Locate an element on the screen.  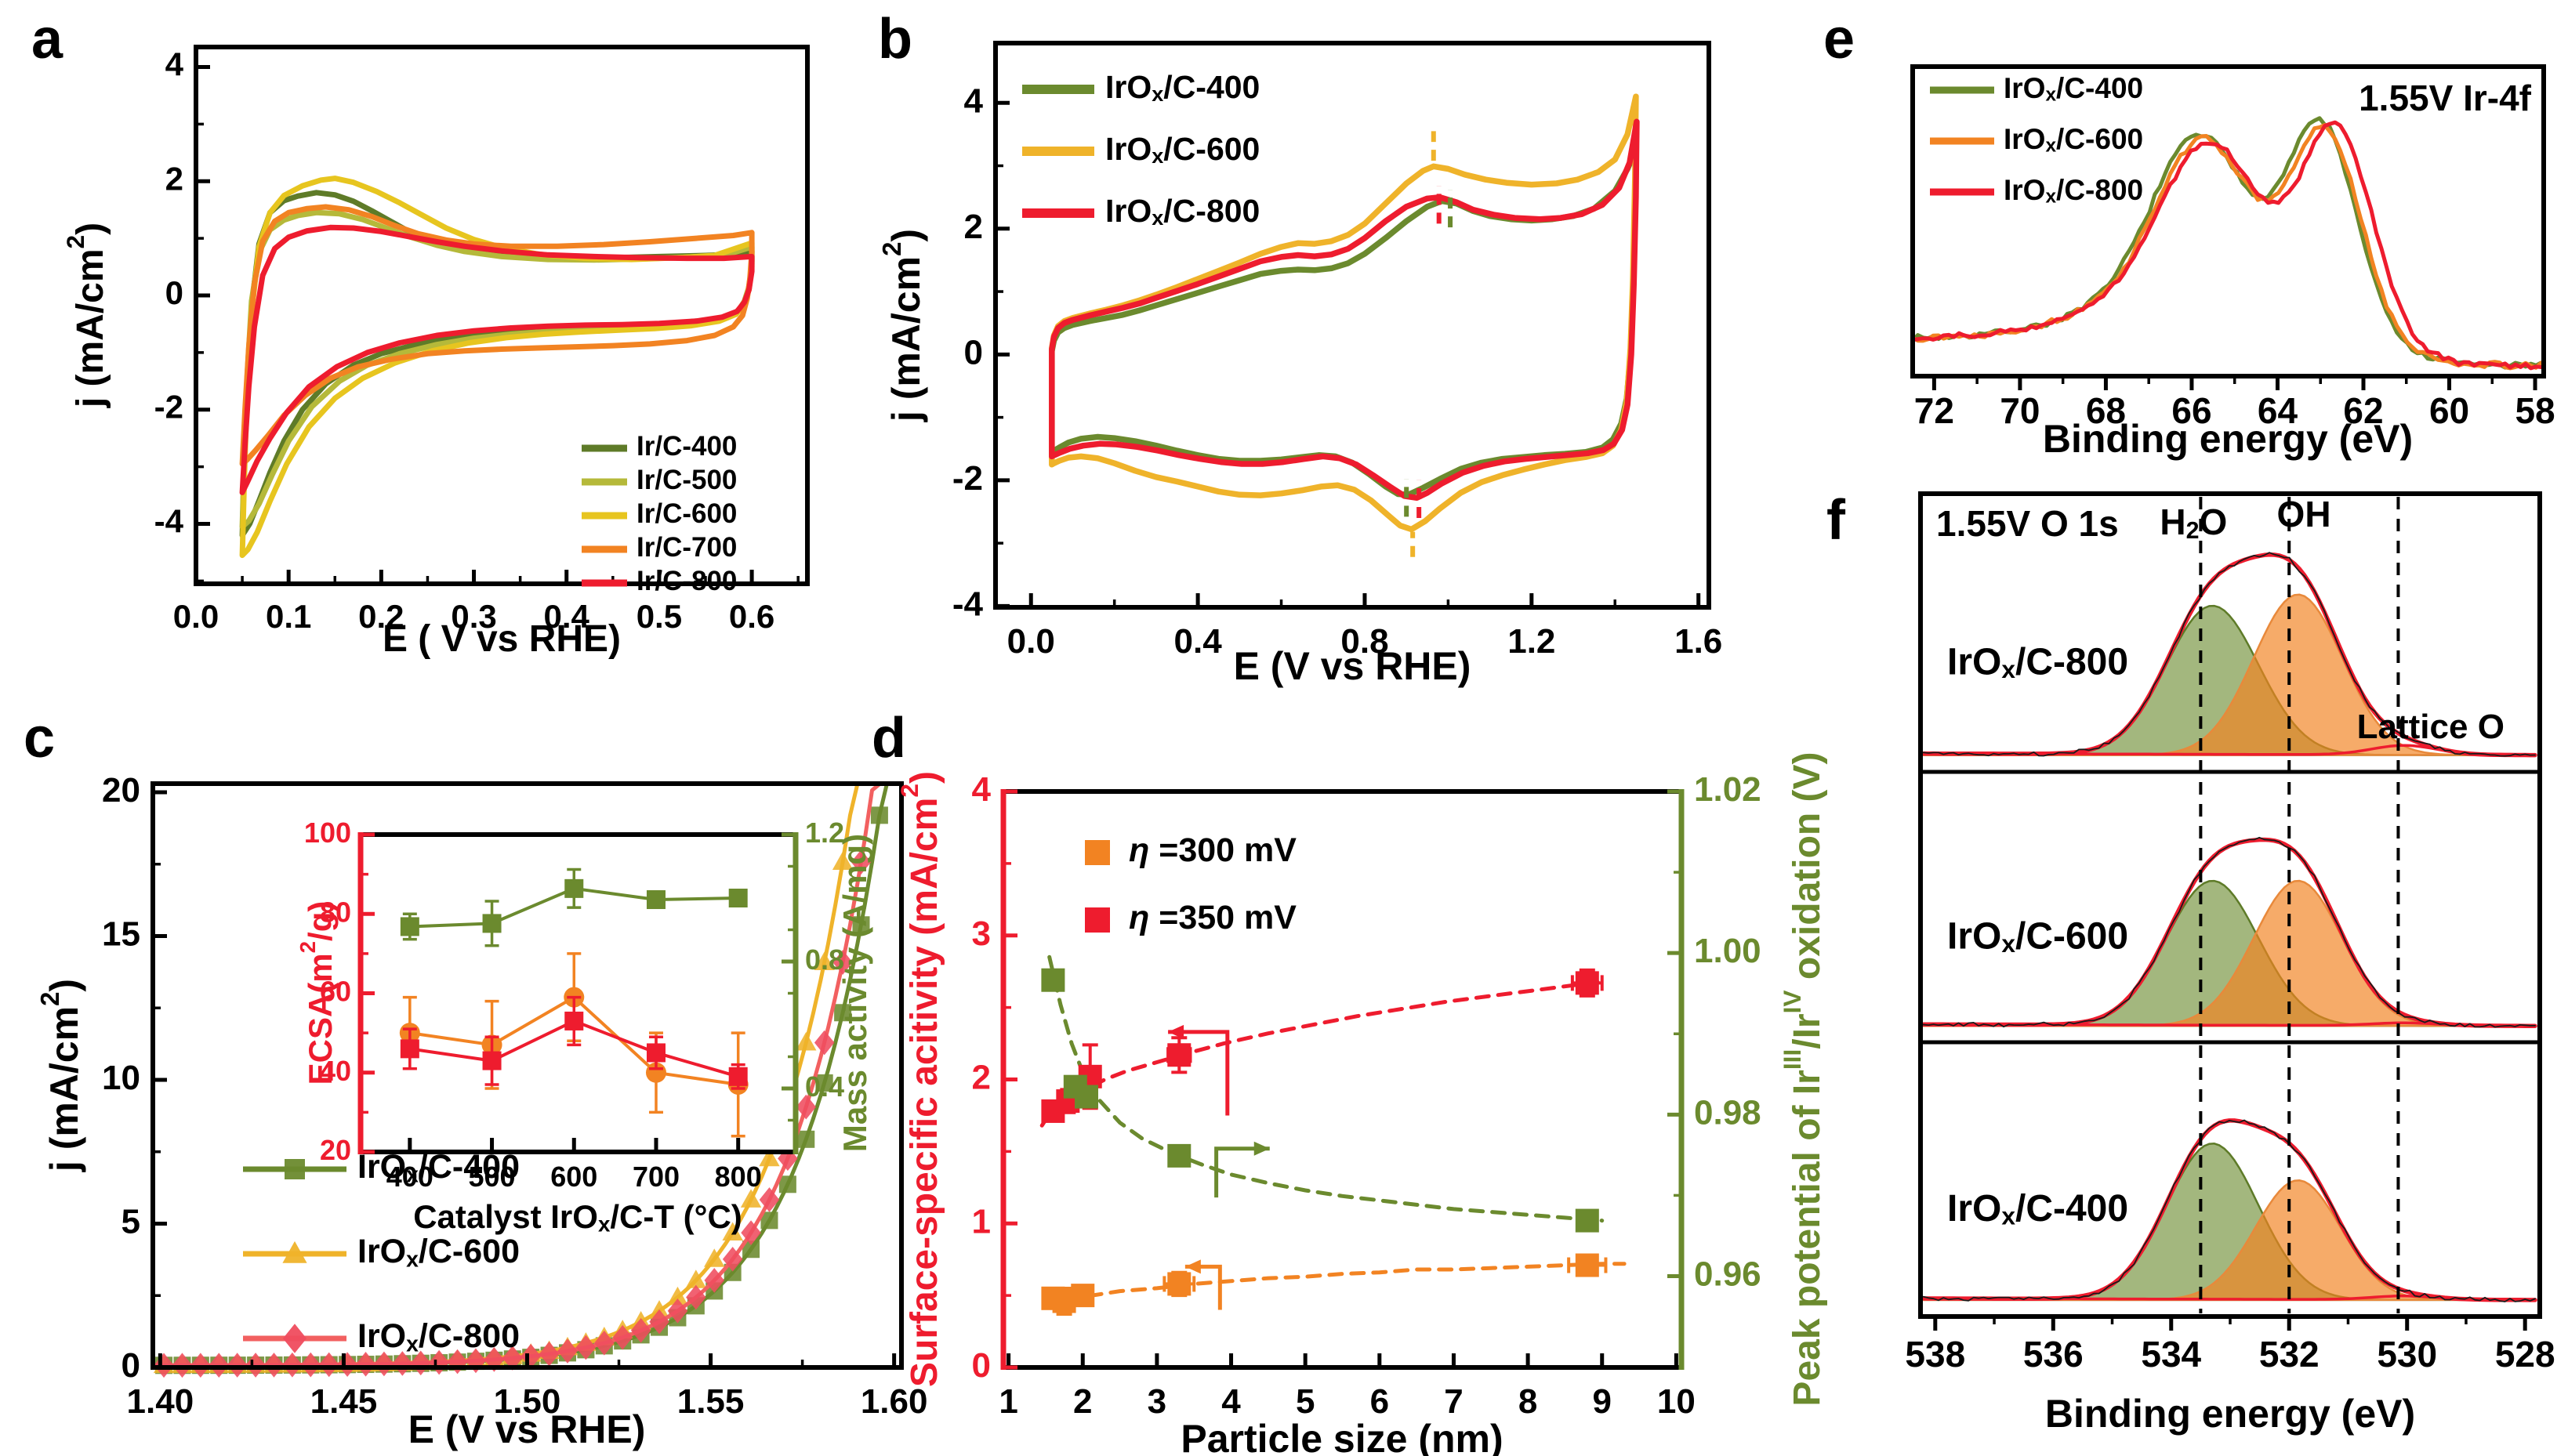
panel-c-legend-item: IrOx/C-600 is located at coordinates (438, 1252).